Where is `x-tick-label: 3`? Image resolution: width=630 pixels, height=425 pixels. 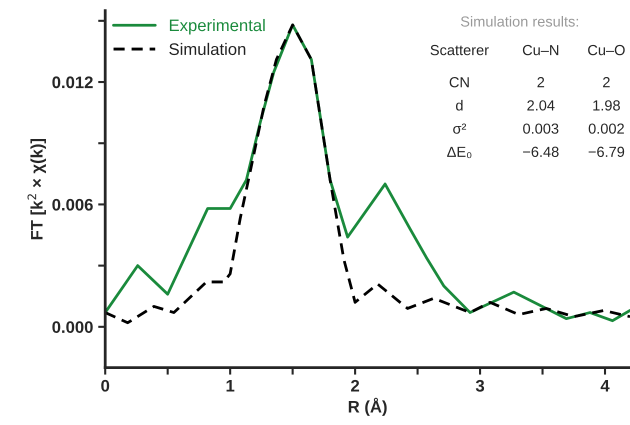
x-tick-label: 3 is located at coordinates (480, 386).